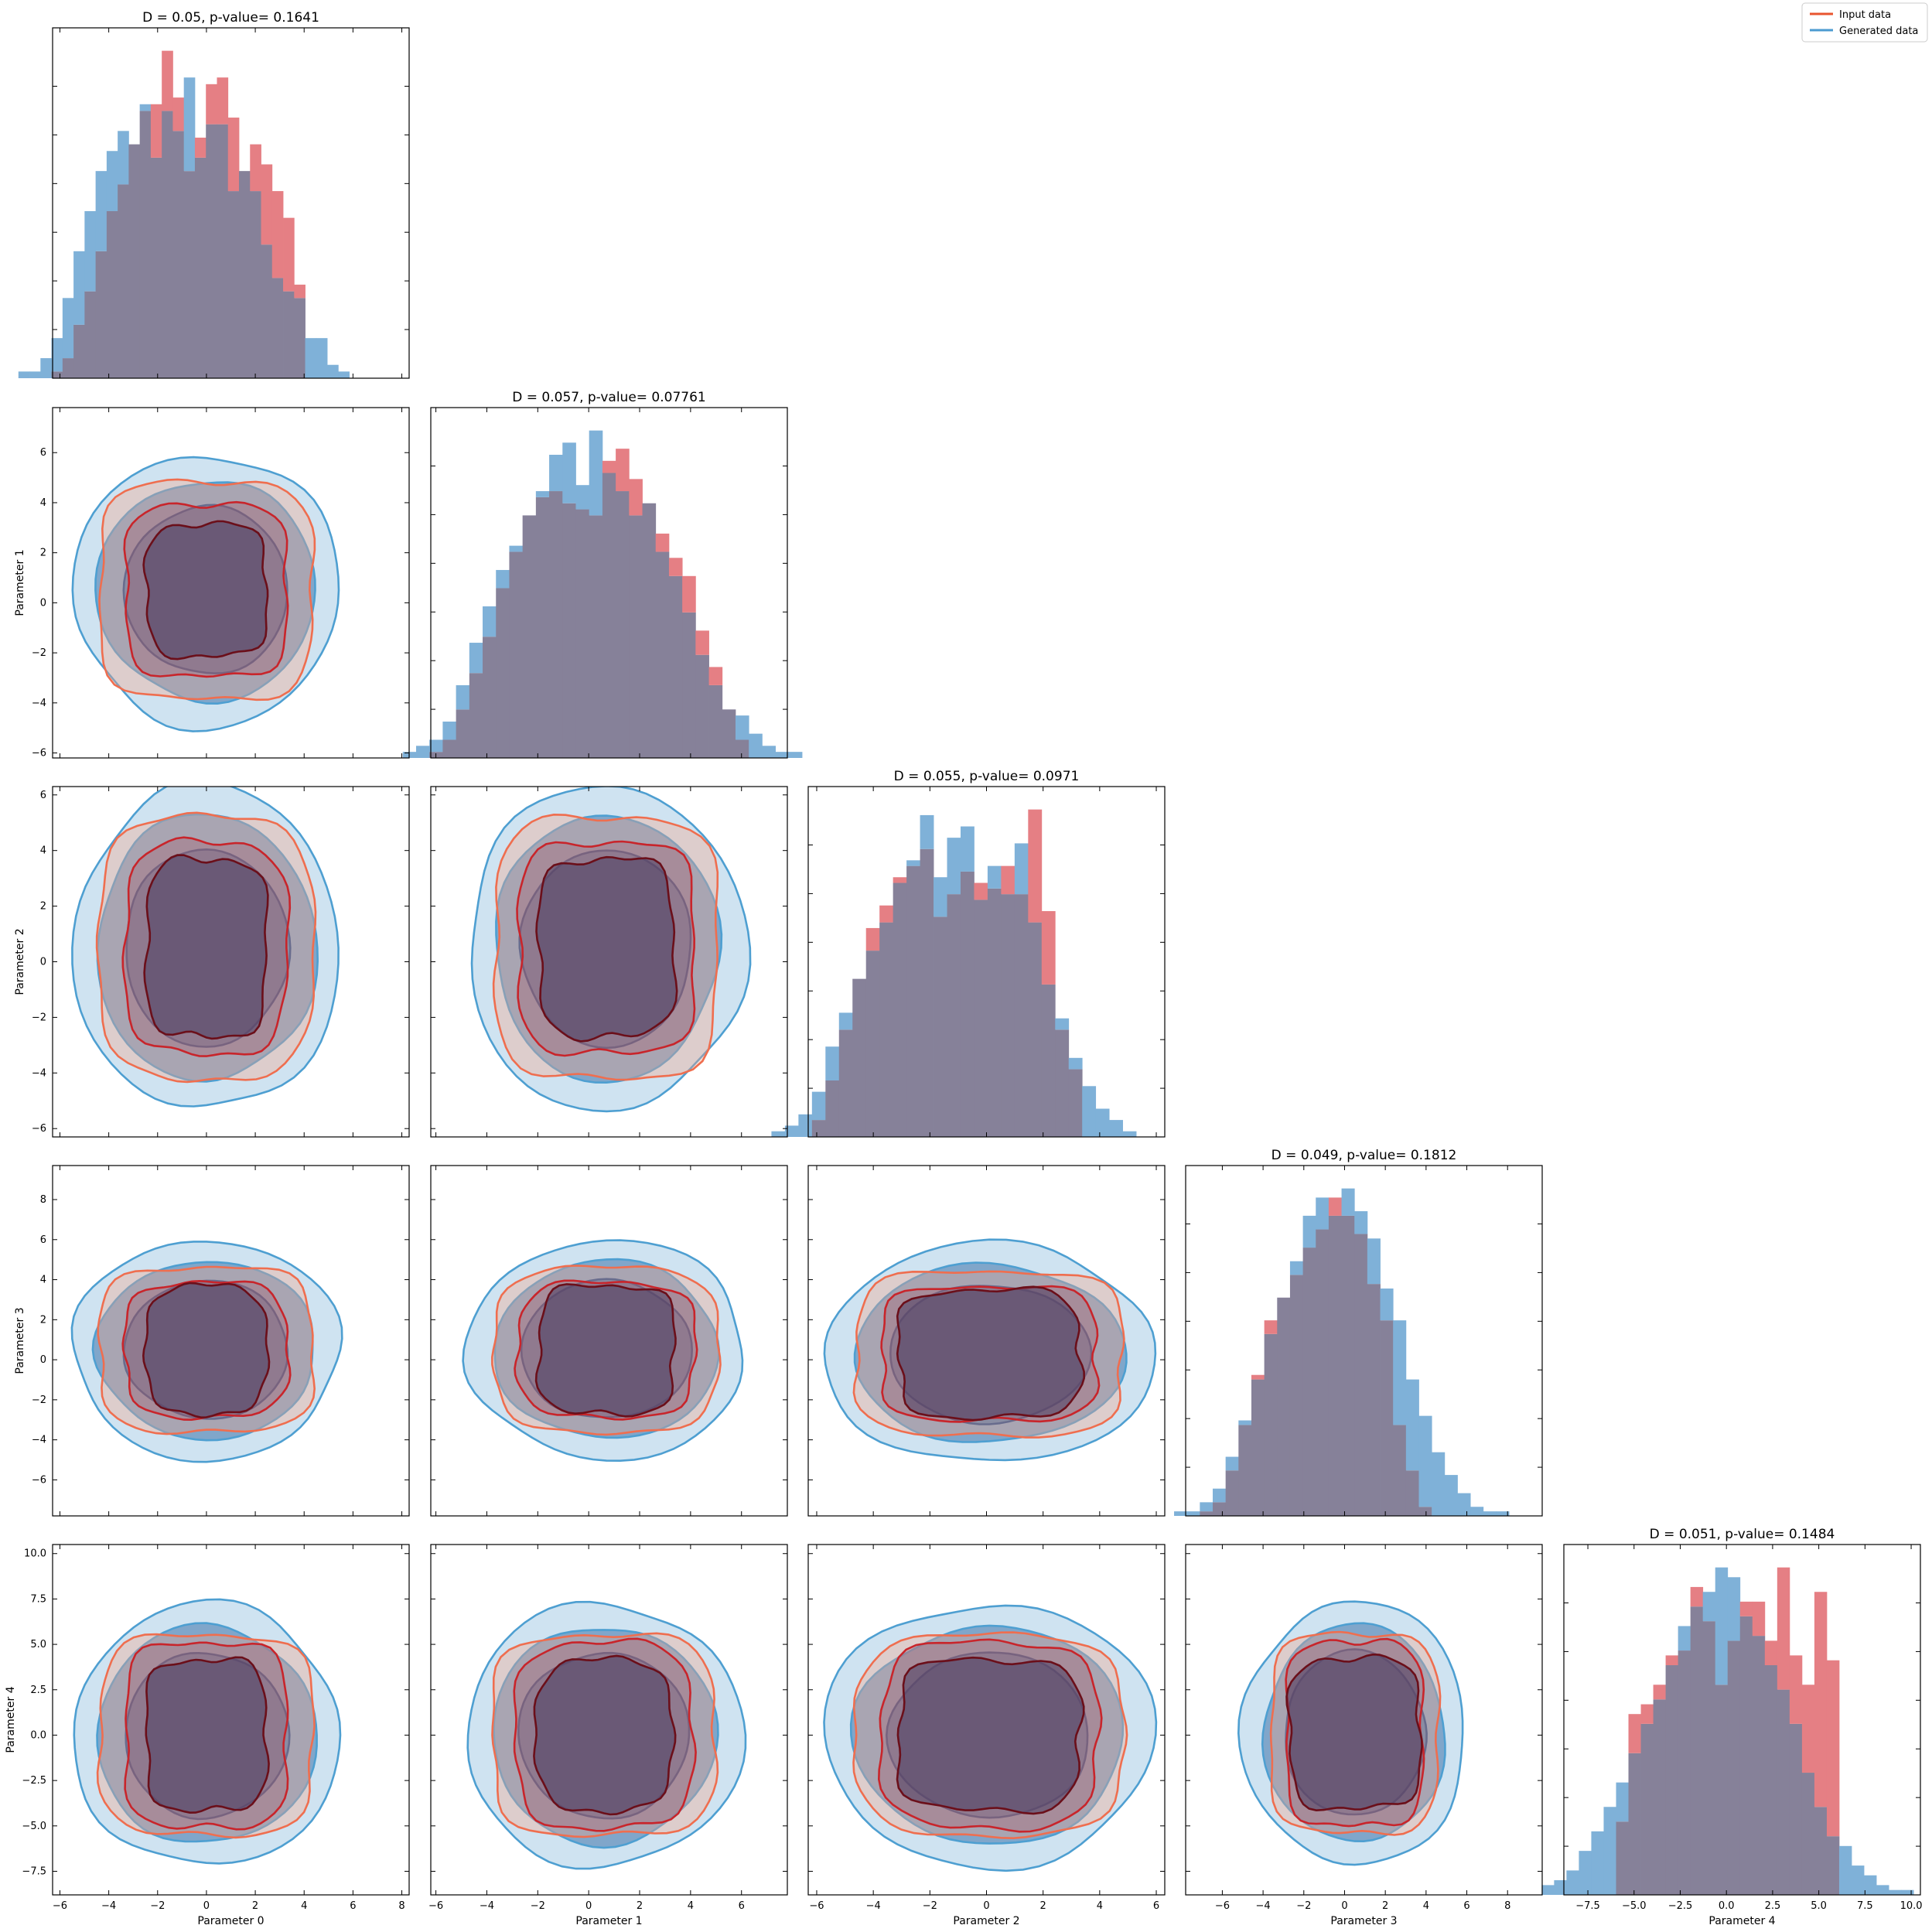  I want to click on x-tick-label: 5.0, so click(1819, 1906).